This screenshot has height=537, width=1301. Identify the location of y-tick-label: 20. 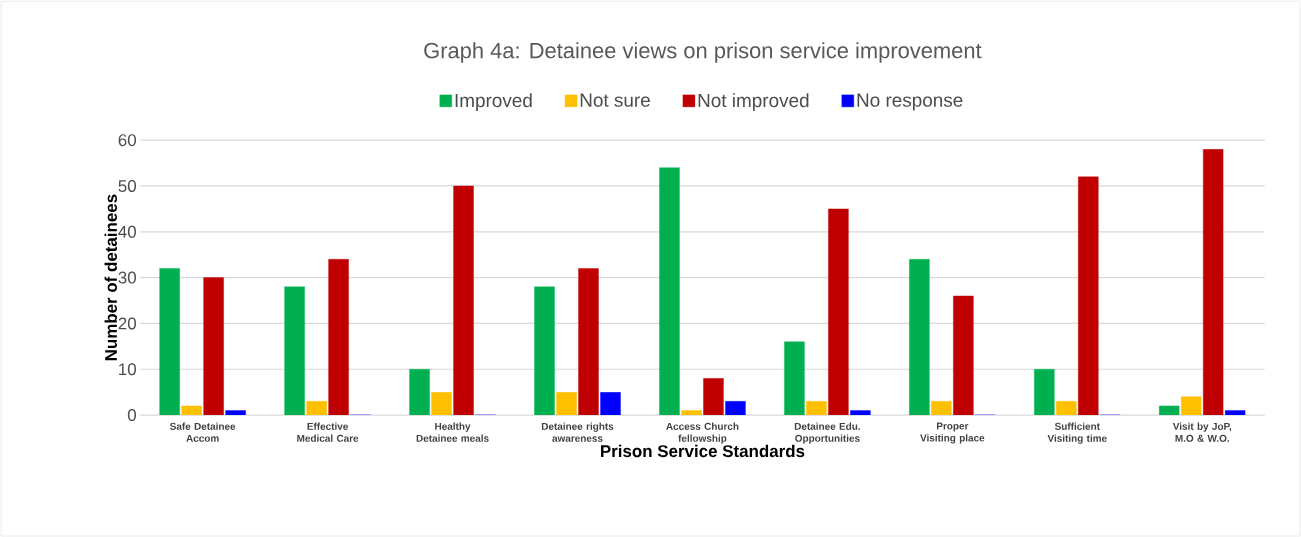
(127, 323).